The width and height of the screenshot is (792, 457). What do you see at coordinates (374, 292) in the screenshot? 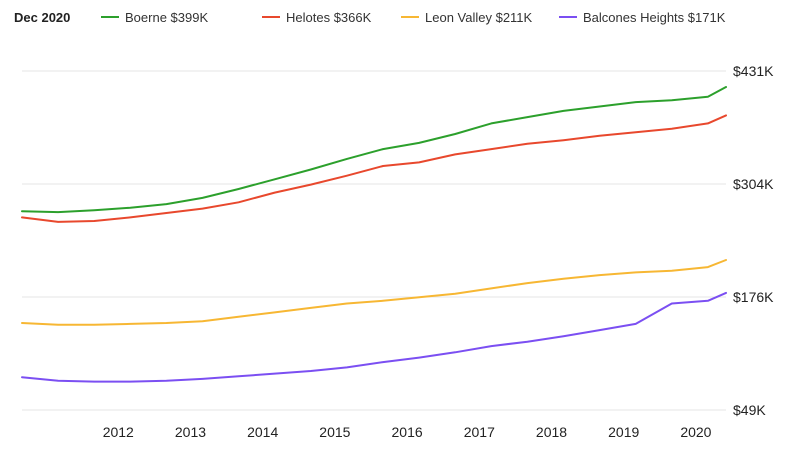
I see `series-line` at bounding box center [374, 292].